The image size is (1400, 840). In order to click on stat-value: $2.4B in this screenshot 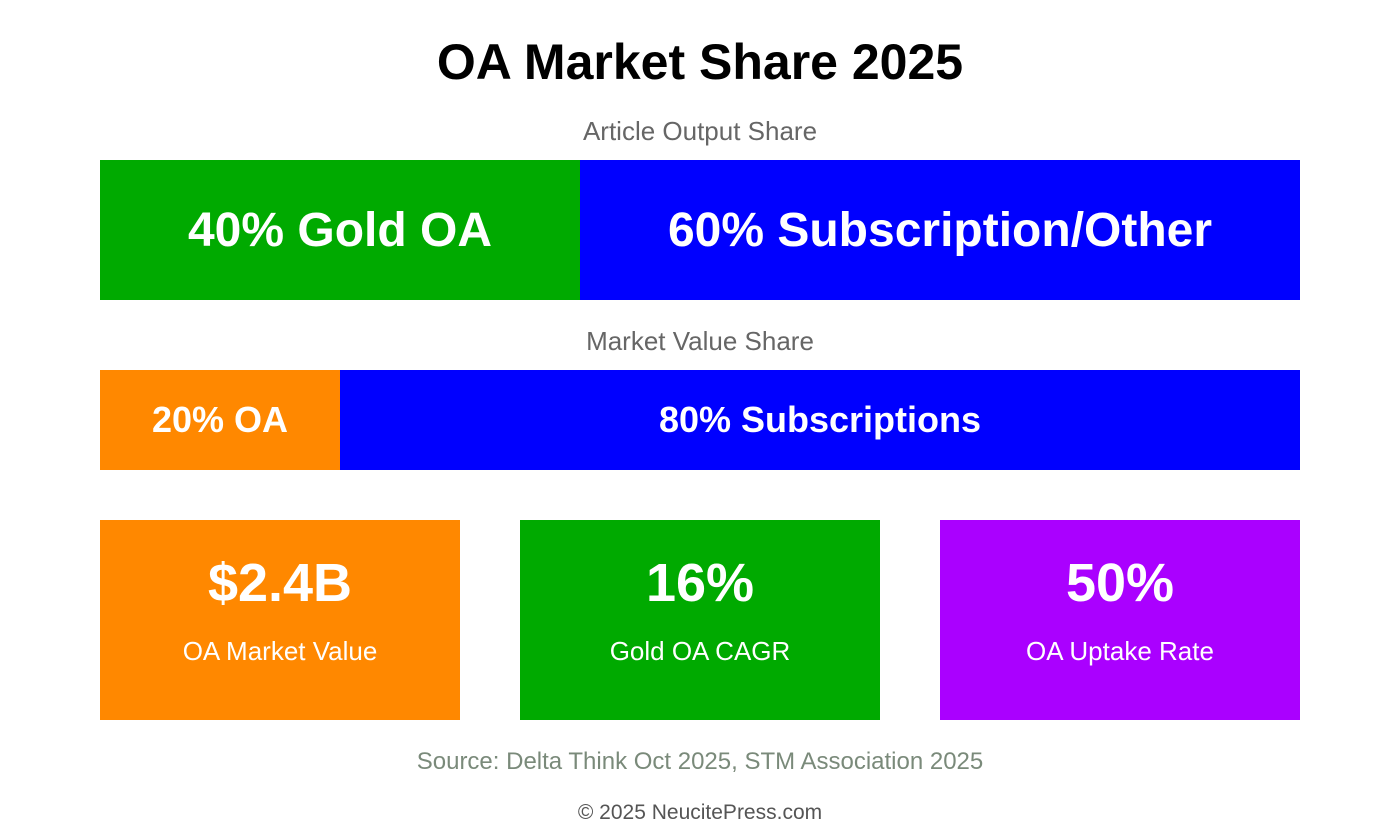, I will do `click(280, 583)`.